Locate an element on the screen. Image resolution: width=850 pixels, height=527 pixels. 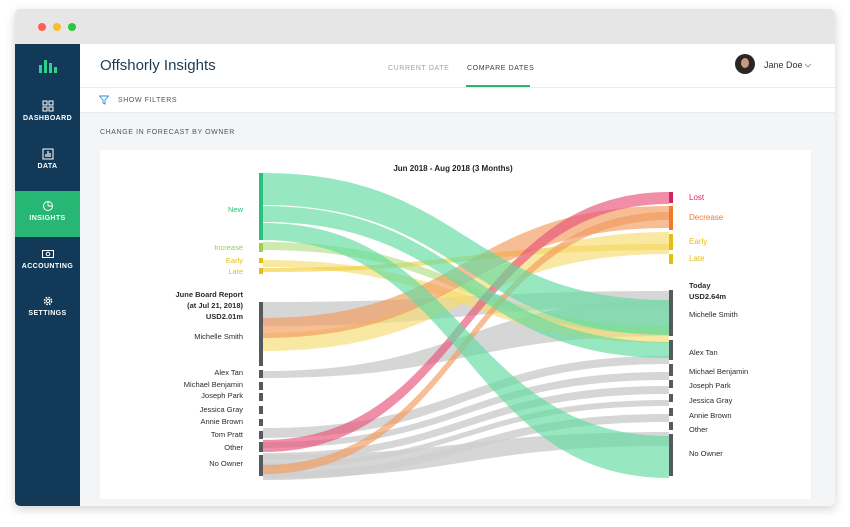
right-owner-label: Michelle Smith is located at coordinates (713, 314).